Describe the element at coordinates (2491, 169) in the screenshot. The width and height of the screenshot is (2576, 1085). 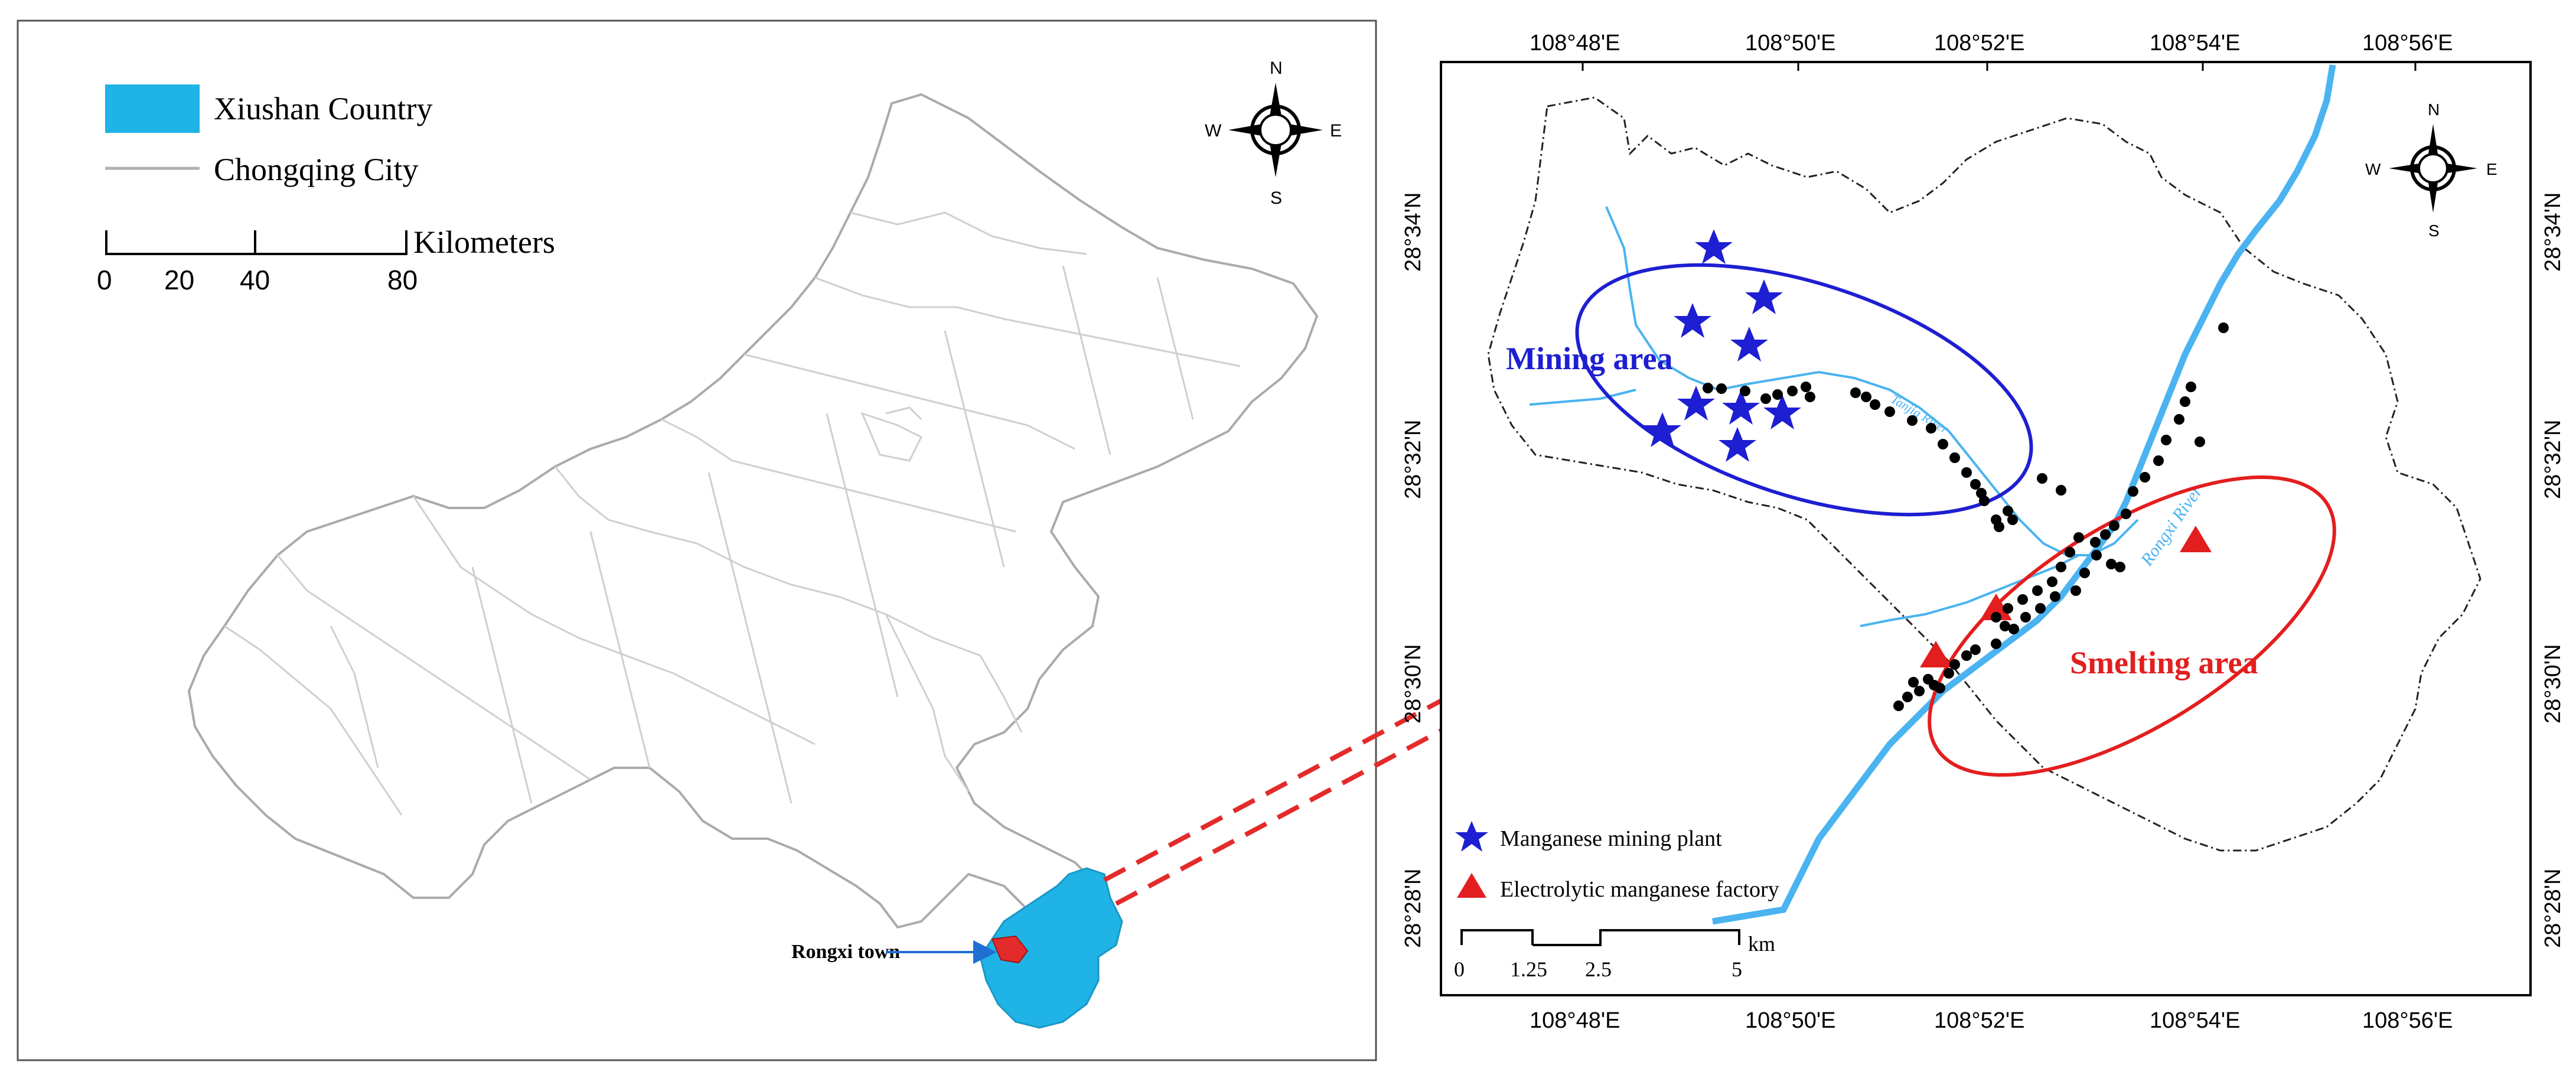
I see `right-north-e: E` at that location.